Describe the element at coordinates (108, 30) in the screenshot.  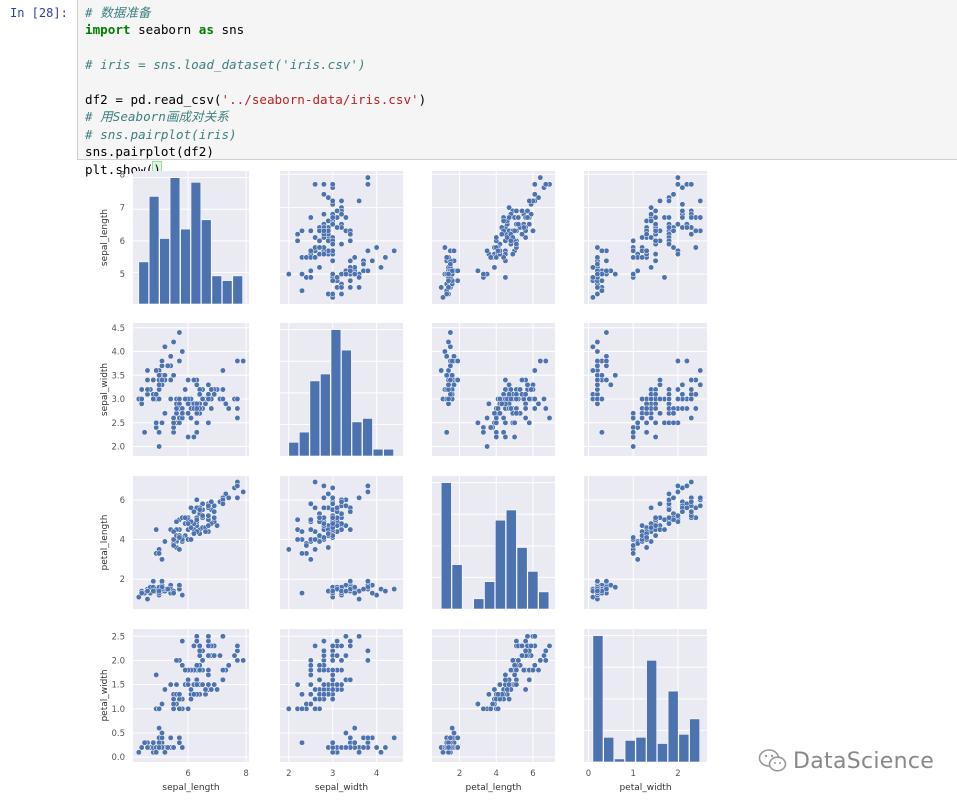
I see `code-token: import` at that location.